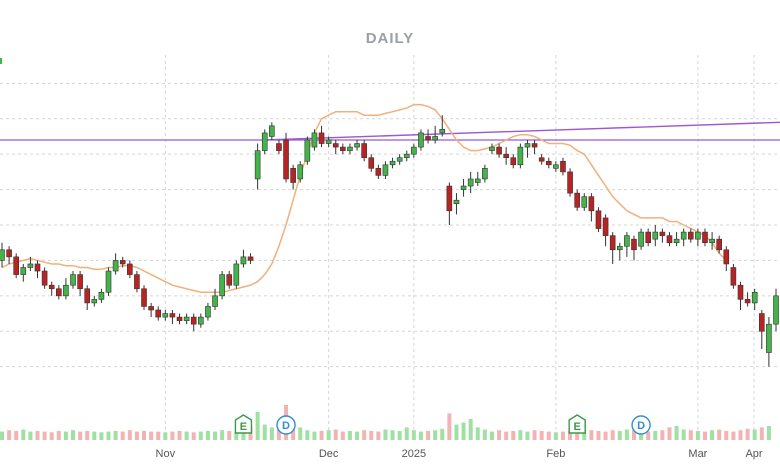 This screenshot has width=780, height=470. I want to click on dividend-marker-icon, so click(641, 425).